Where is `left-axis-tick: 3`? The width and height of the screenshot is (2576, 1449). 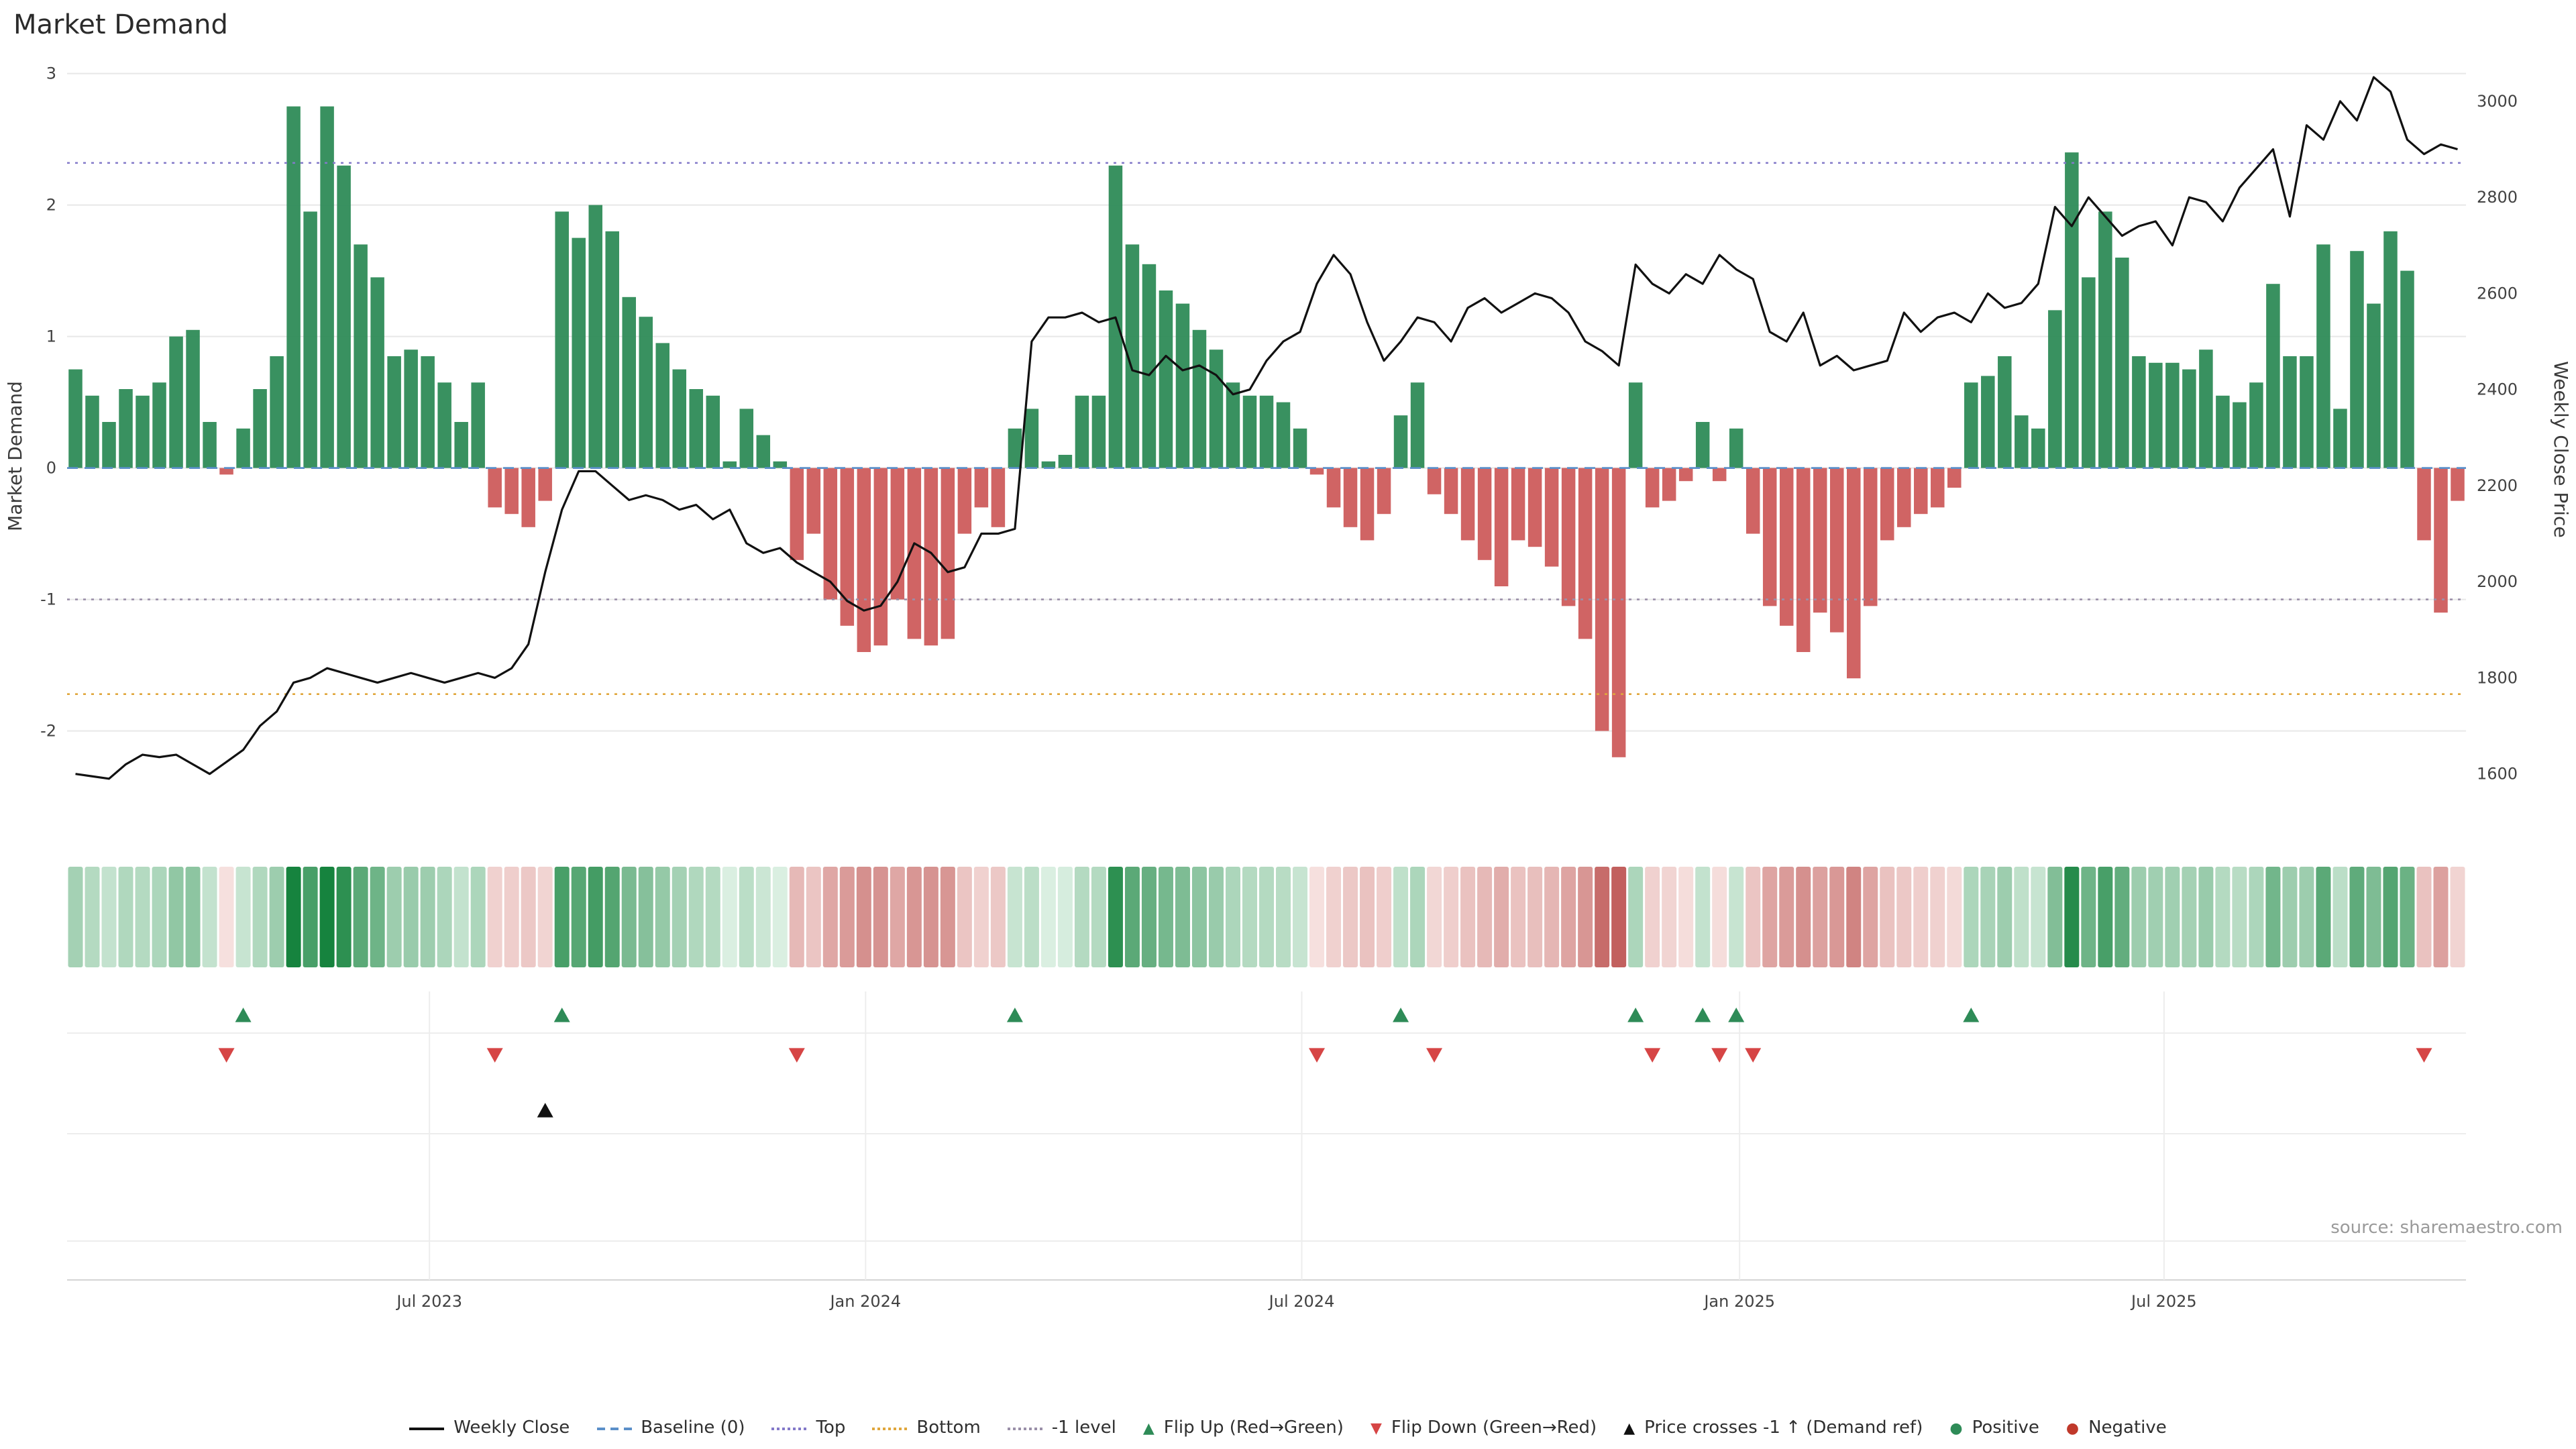 left-axis-tick: 3 is located at coordinates (51, 73).